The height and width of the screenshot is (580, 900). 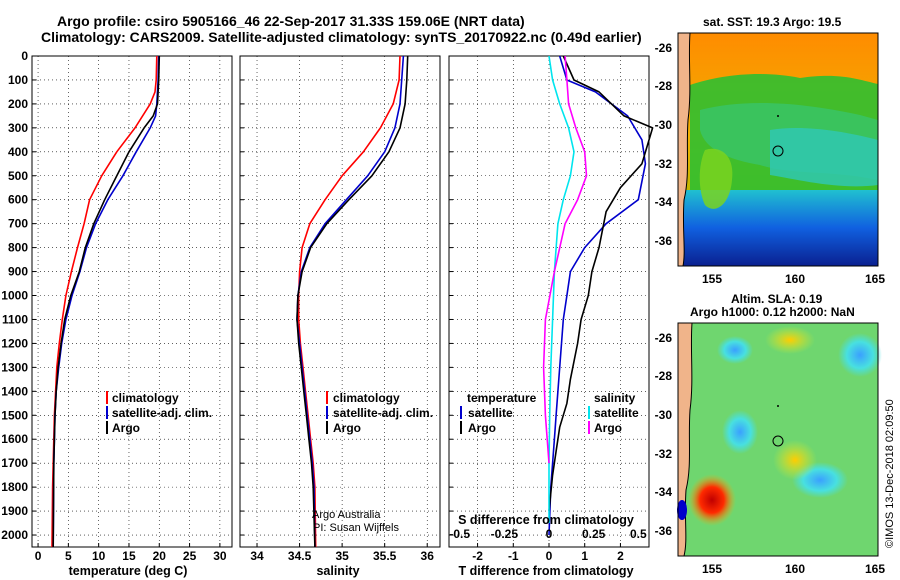 I want to click on sla-map-title-1: Altim. SLA: 0.19, so click(x=777, y=299).